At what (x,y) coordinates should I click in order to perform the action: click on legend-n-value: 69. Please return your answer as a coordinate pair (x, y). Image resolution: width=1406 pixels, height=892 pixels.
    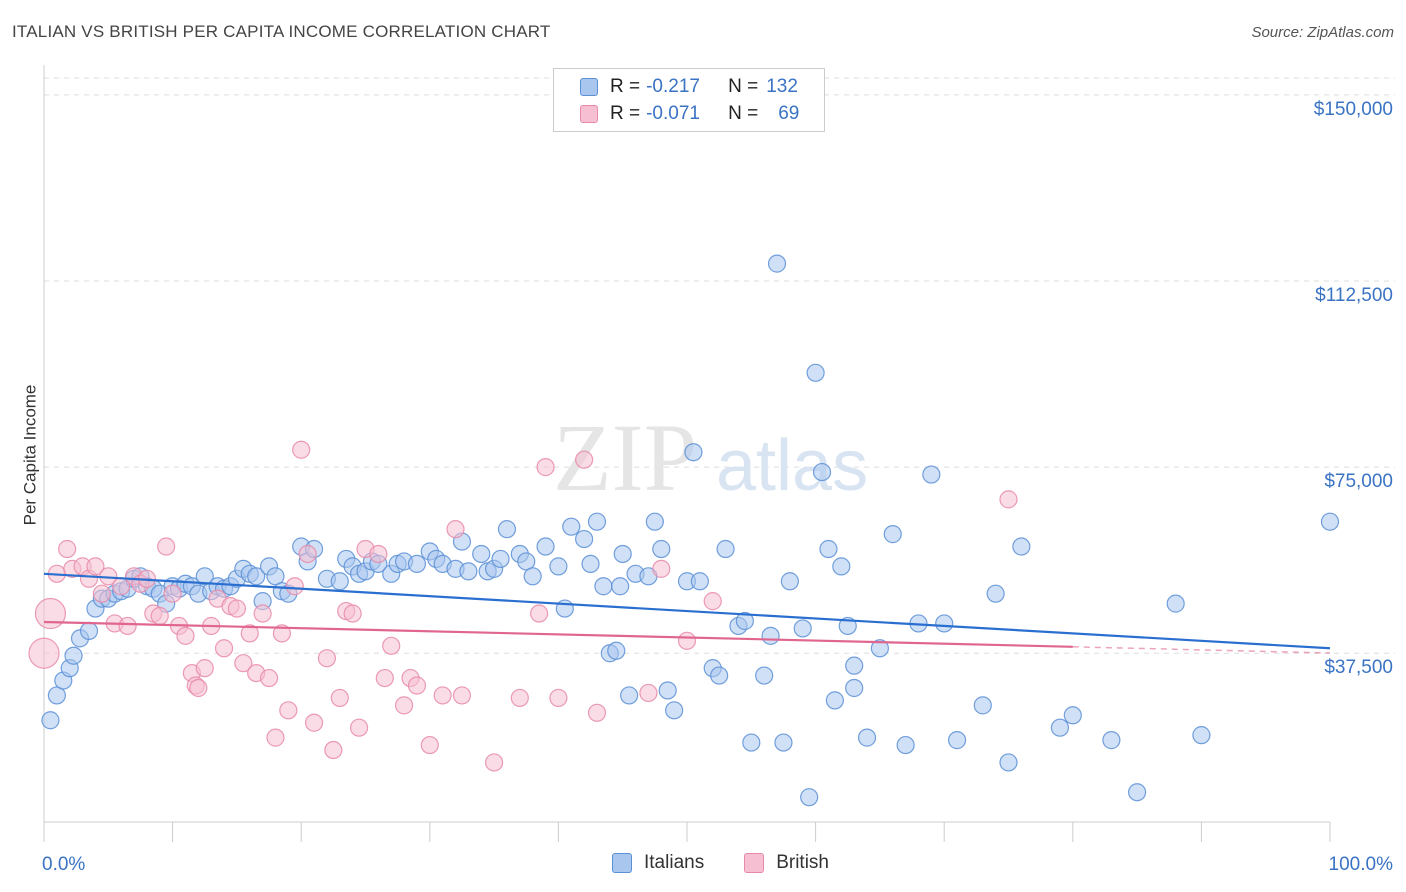
    Looking at the image, I should click on (789, 113).